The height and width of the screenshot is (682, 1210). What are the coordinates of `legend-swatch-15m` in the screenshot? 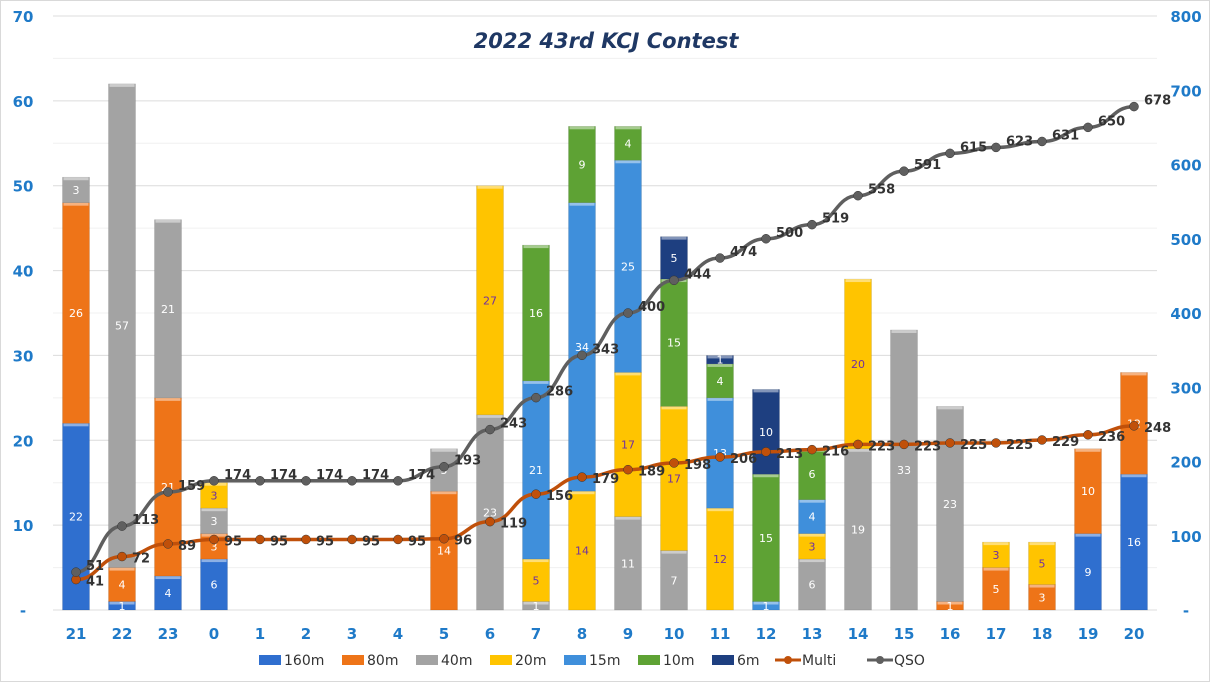 It's located at (575, 660).